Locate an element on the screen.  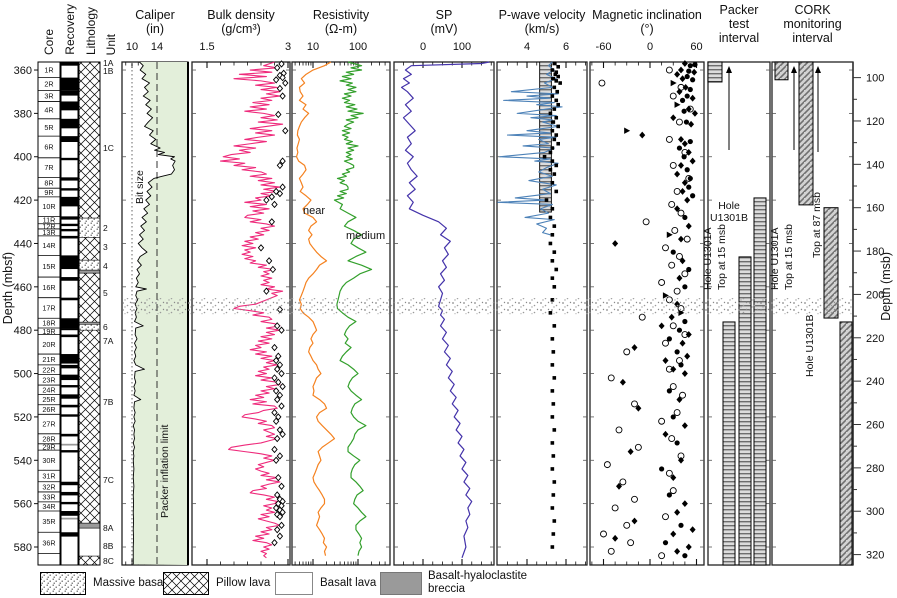
packer-test-interval-bar-U1301A is located at coordinates (715, 72).